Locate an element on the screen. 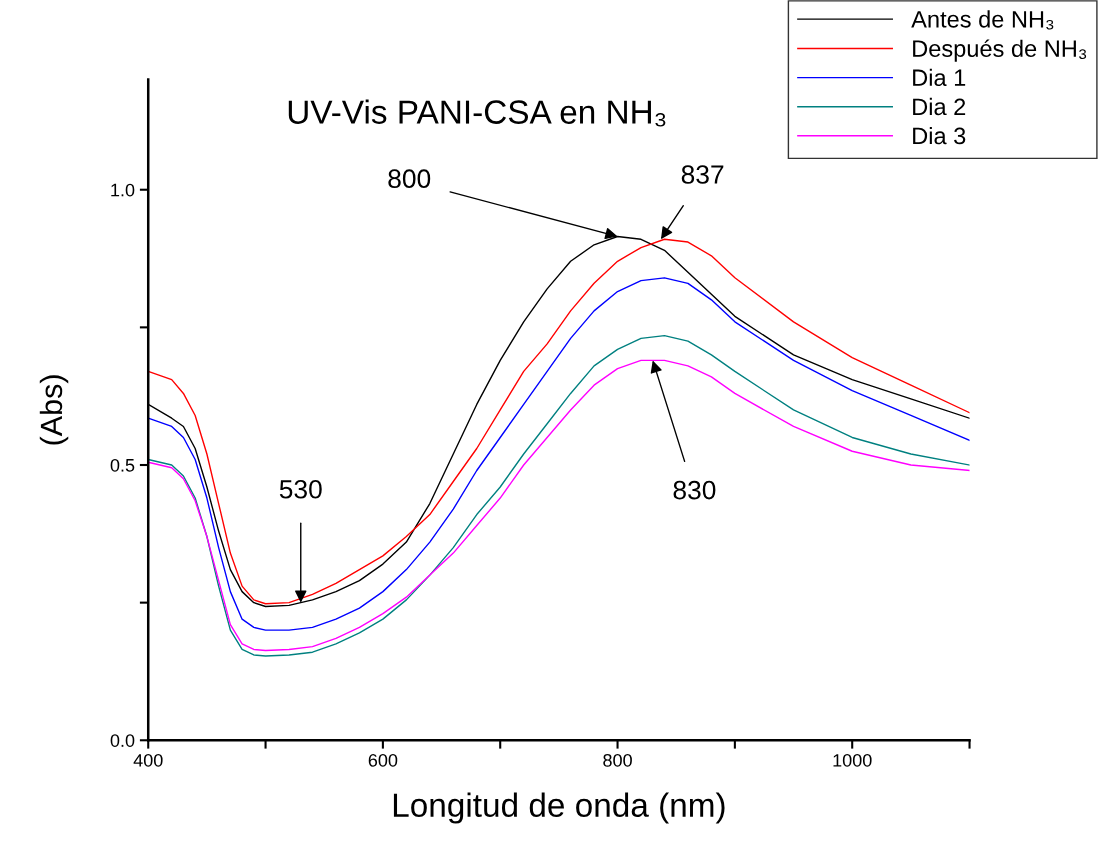 The height and width of the screenshot is (847, 1098). x-tick-label: 1000 is located at coordinates (852, 760).